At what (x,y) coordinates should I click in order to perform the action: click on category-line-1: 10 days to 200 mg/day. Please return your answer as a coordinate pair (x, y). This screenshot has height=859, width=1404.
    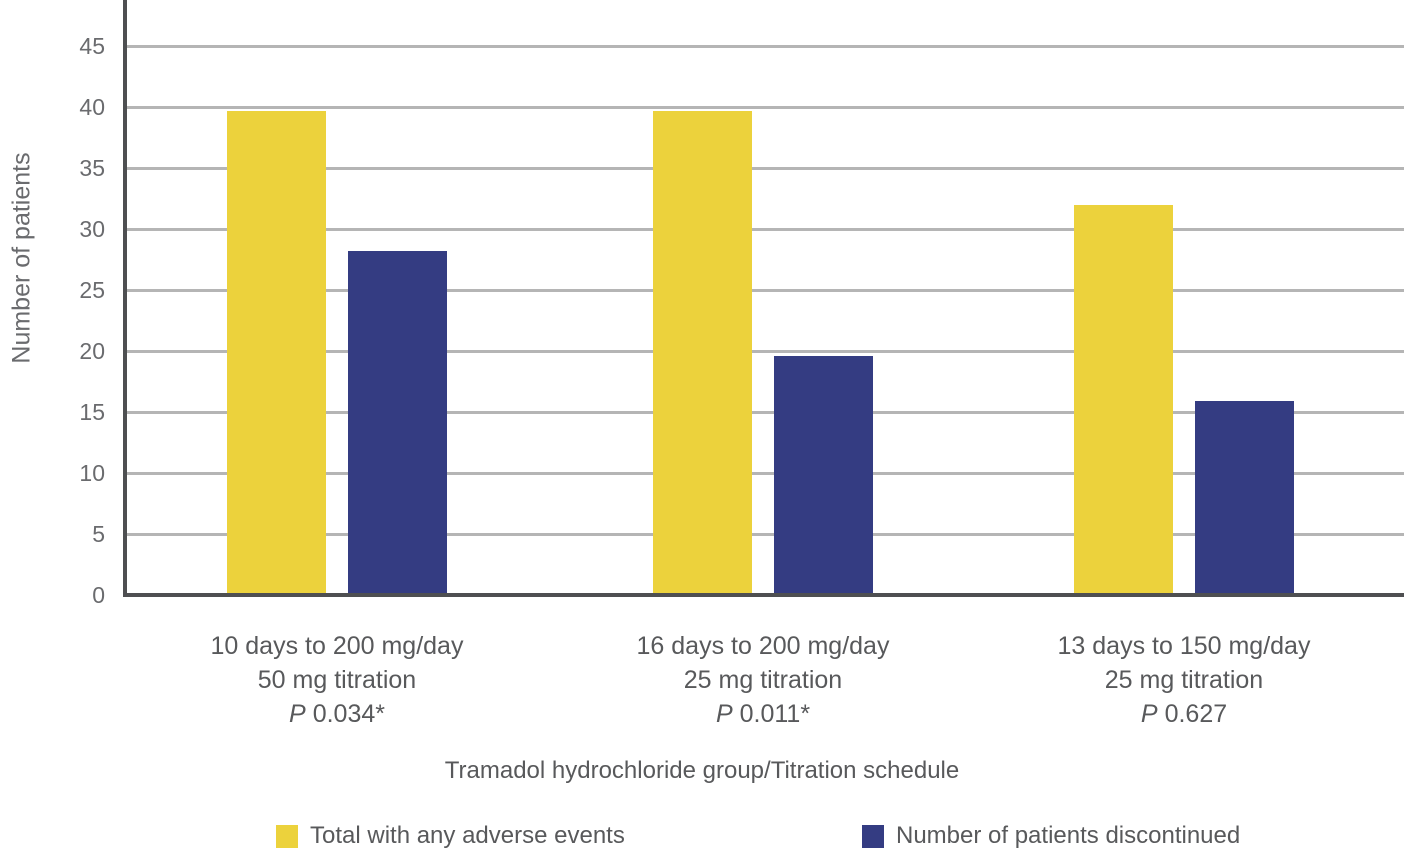
    Looking at the image, I should click on (337, 646).